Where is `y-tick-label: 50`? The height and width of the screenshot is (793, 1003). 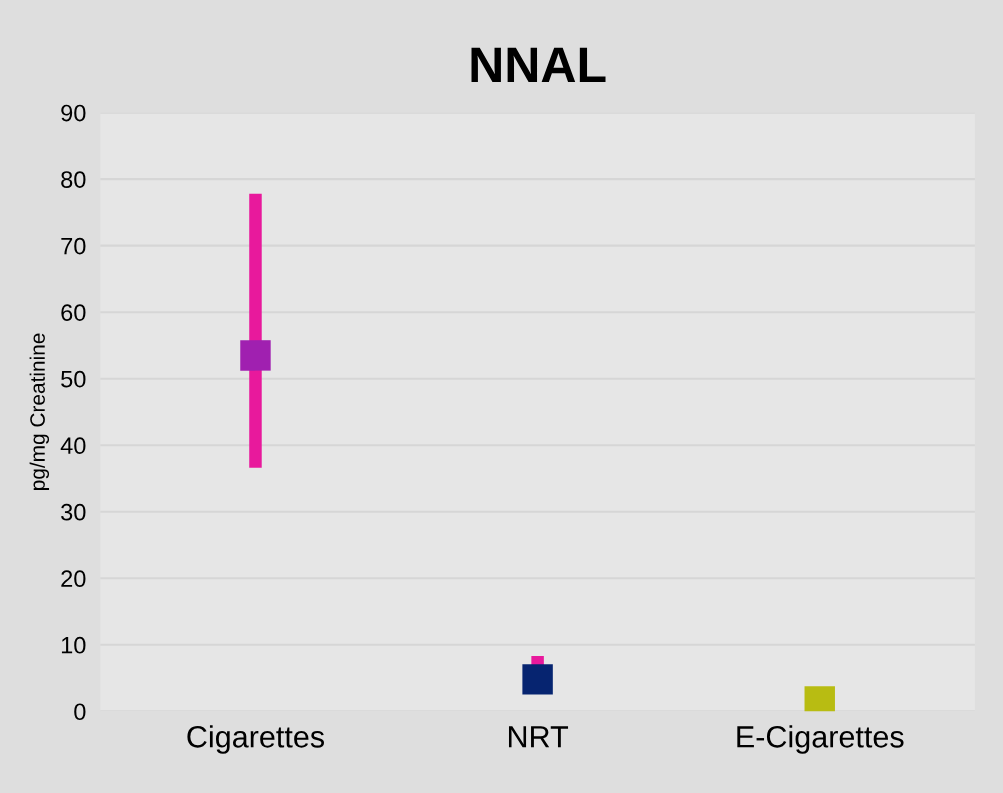 y-tick-label: 50 is located at coordinates (73, 379).